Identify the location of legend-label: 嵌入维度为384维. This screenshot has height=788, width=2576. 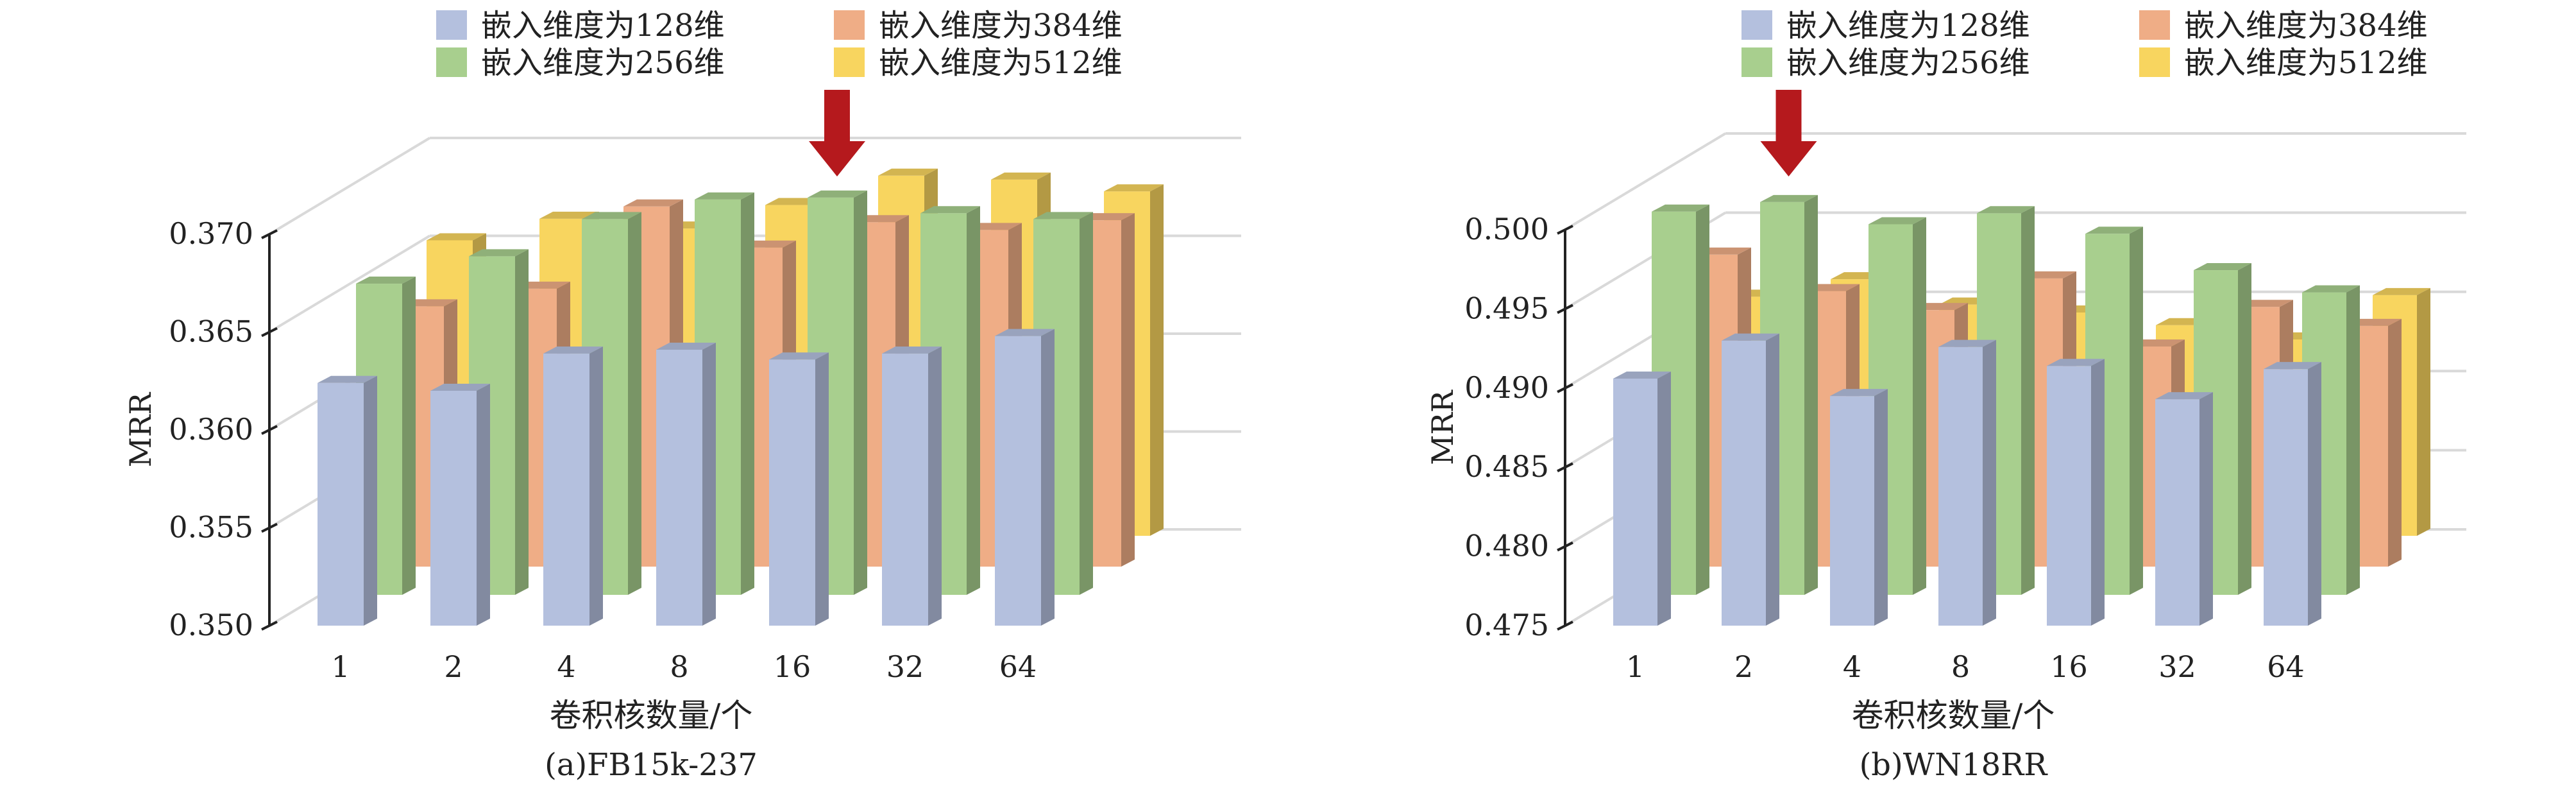
(1001, 26).